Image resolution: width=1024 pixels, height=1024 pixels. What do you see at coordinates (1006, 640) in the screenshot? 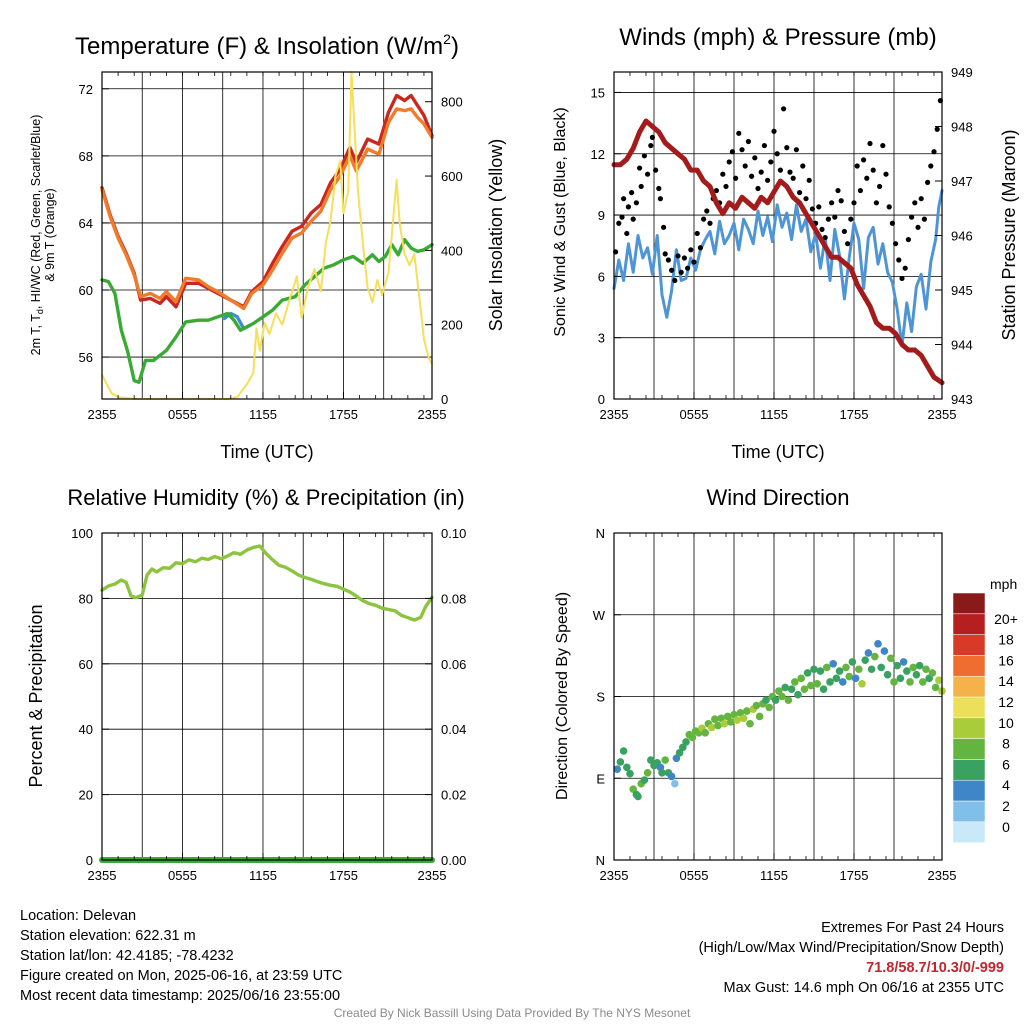
I see `colorbar-label: 18` at bounding box center [1006, 640].